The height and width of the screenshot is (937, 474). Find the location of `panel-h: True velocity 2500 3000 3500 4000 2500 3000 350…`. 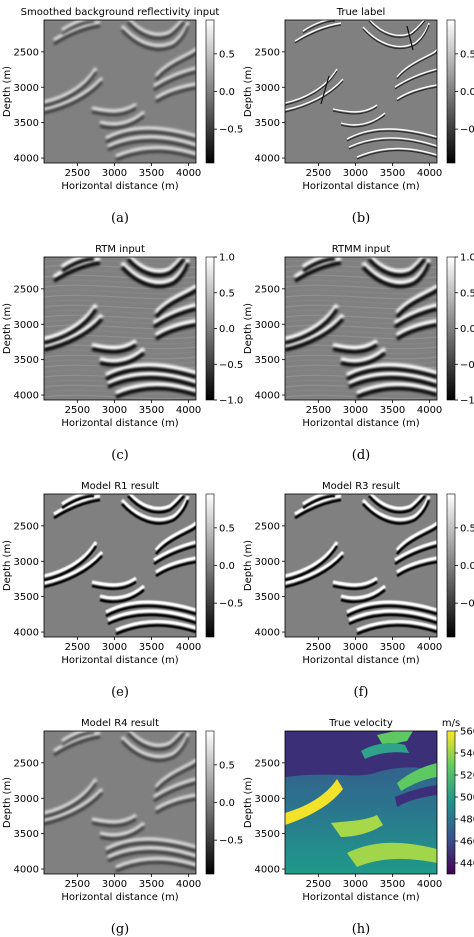

panel-h: True velocity 2500 3000 3500 4000 2500 3000 350… is located at coordinates (358, 827).